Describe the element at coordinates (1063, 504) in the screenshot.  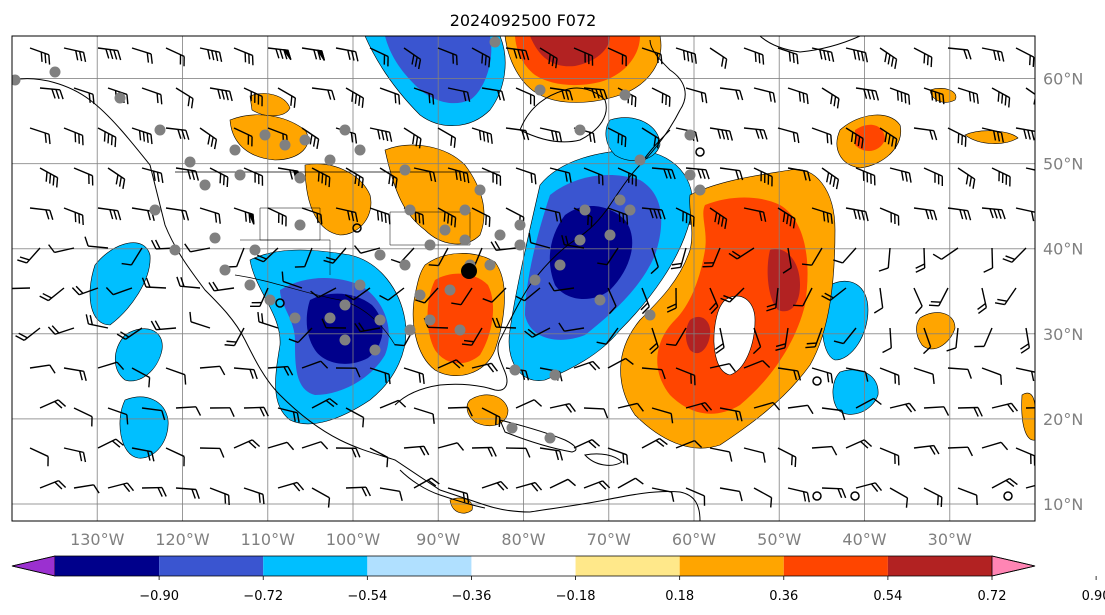
I see `latitude-tick-label: 10°N` at that location.